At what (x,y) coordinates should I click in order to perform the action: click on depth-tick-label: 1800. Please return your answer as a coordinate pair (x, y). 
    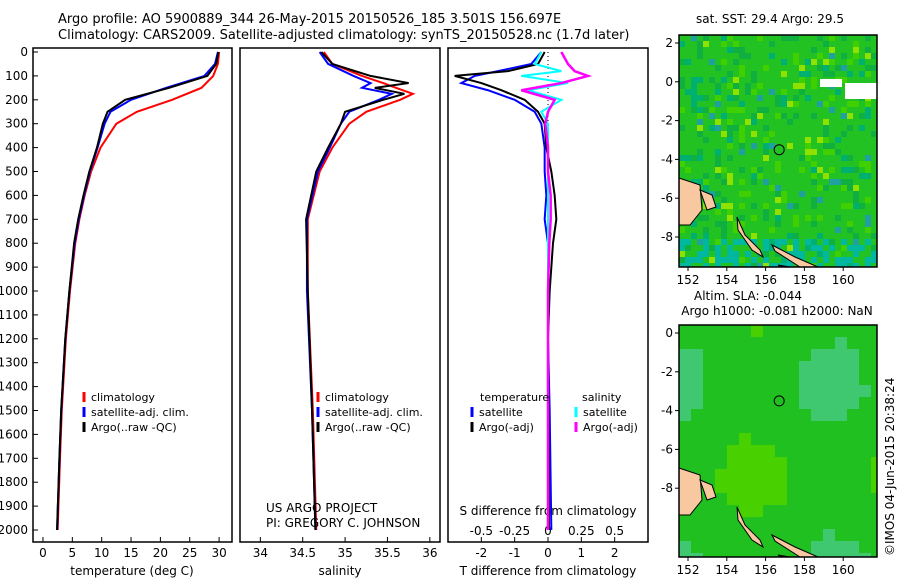
    Looking at the image, I should click on (14, 482).